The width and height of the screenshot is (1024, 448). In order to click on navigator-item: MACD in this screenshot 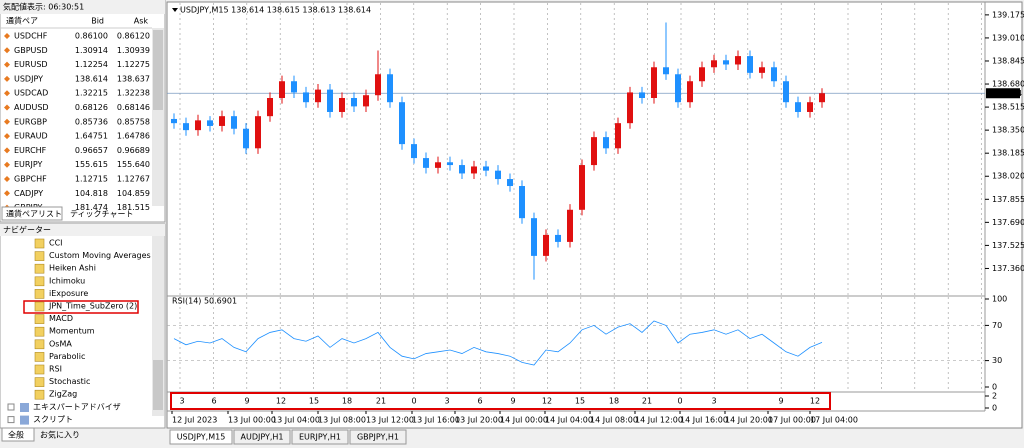, I will do `click(61, 318)`.